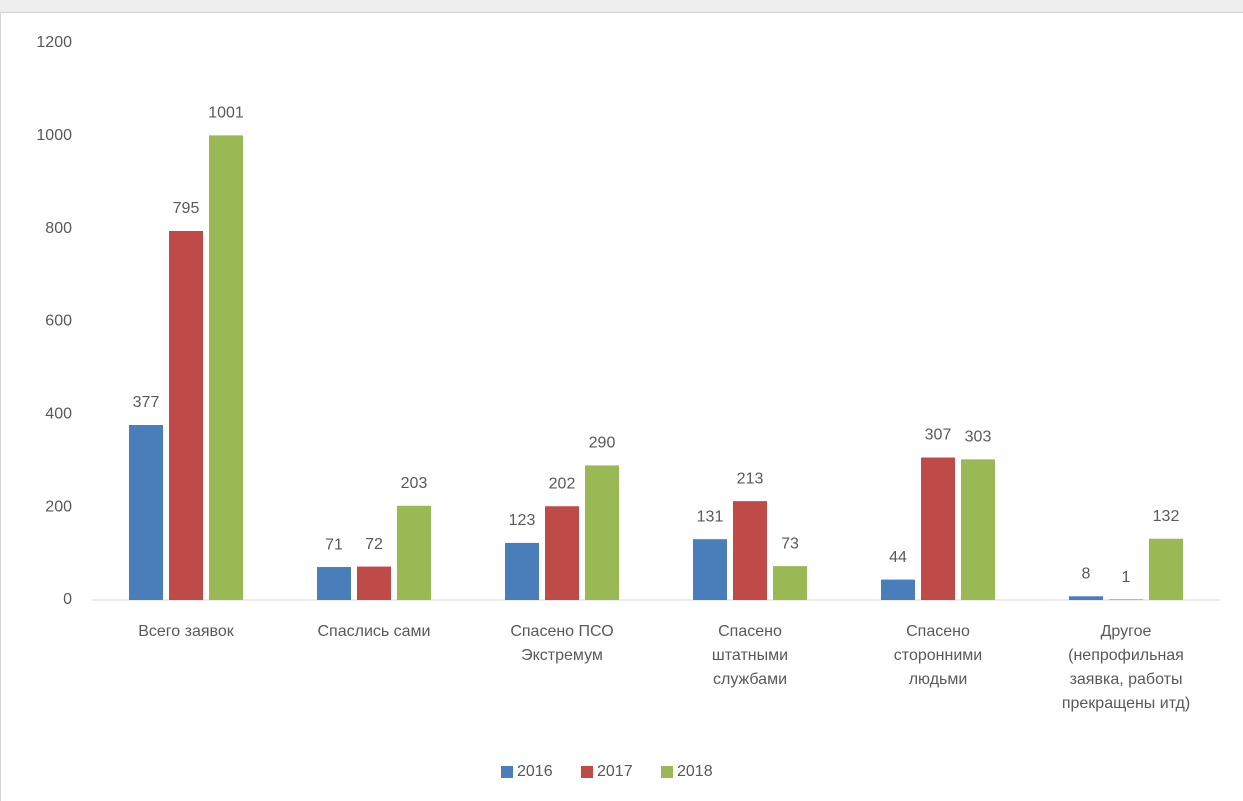 Image resolution: width=1243 pixels, height=801 pixels. I want to click on data-label: 377, so click(146, 402).